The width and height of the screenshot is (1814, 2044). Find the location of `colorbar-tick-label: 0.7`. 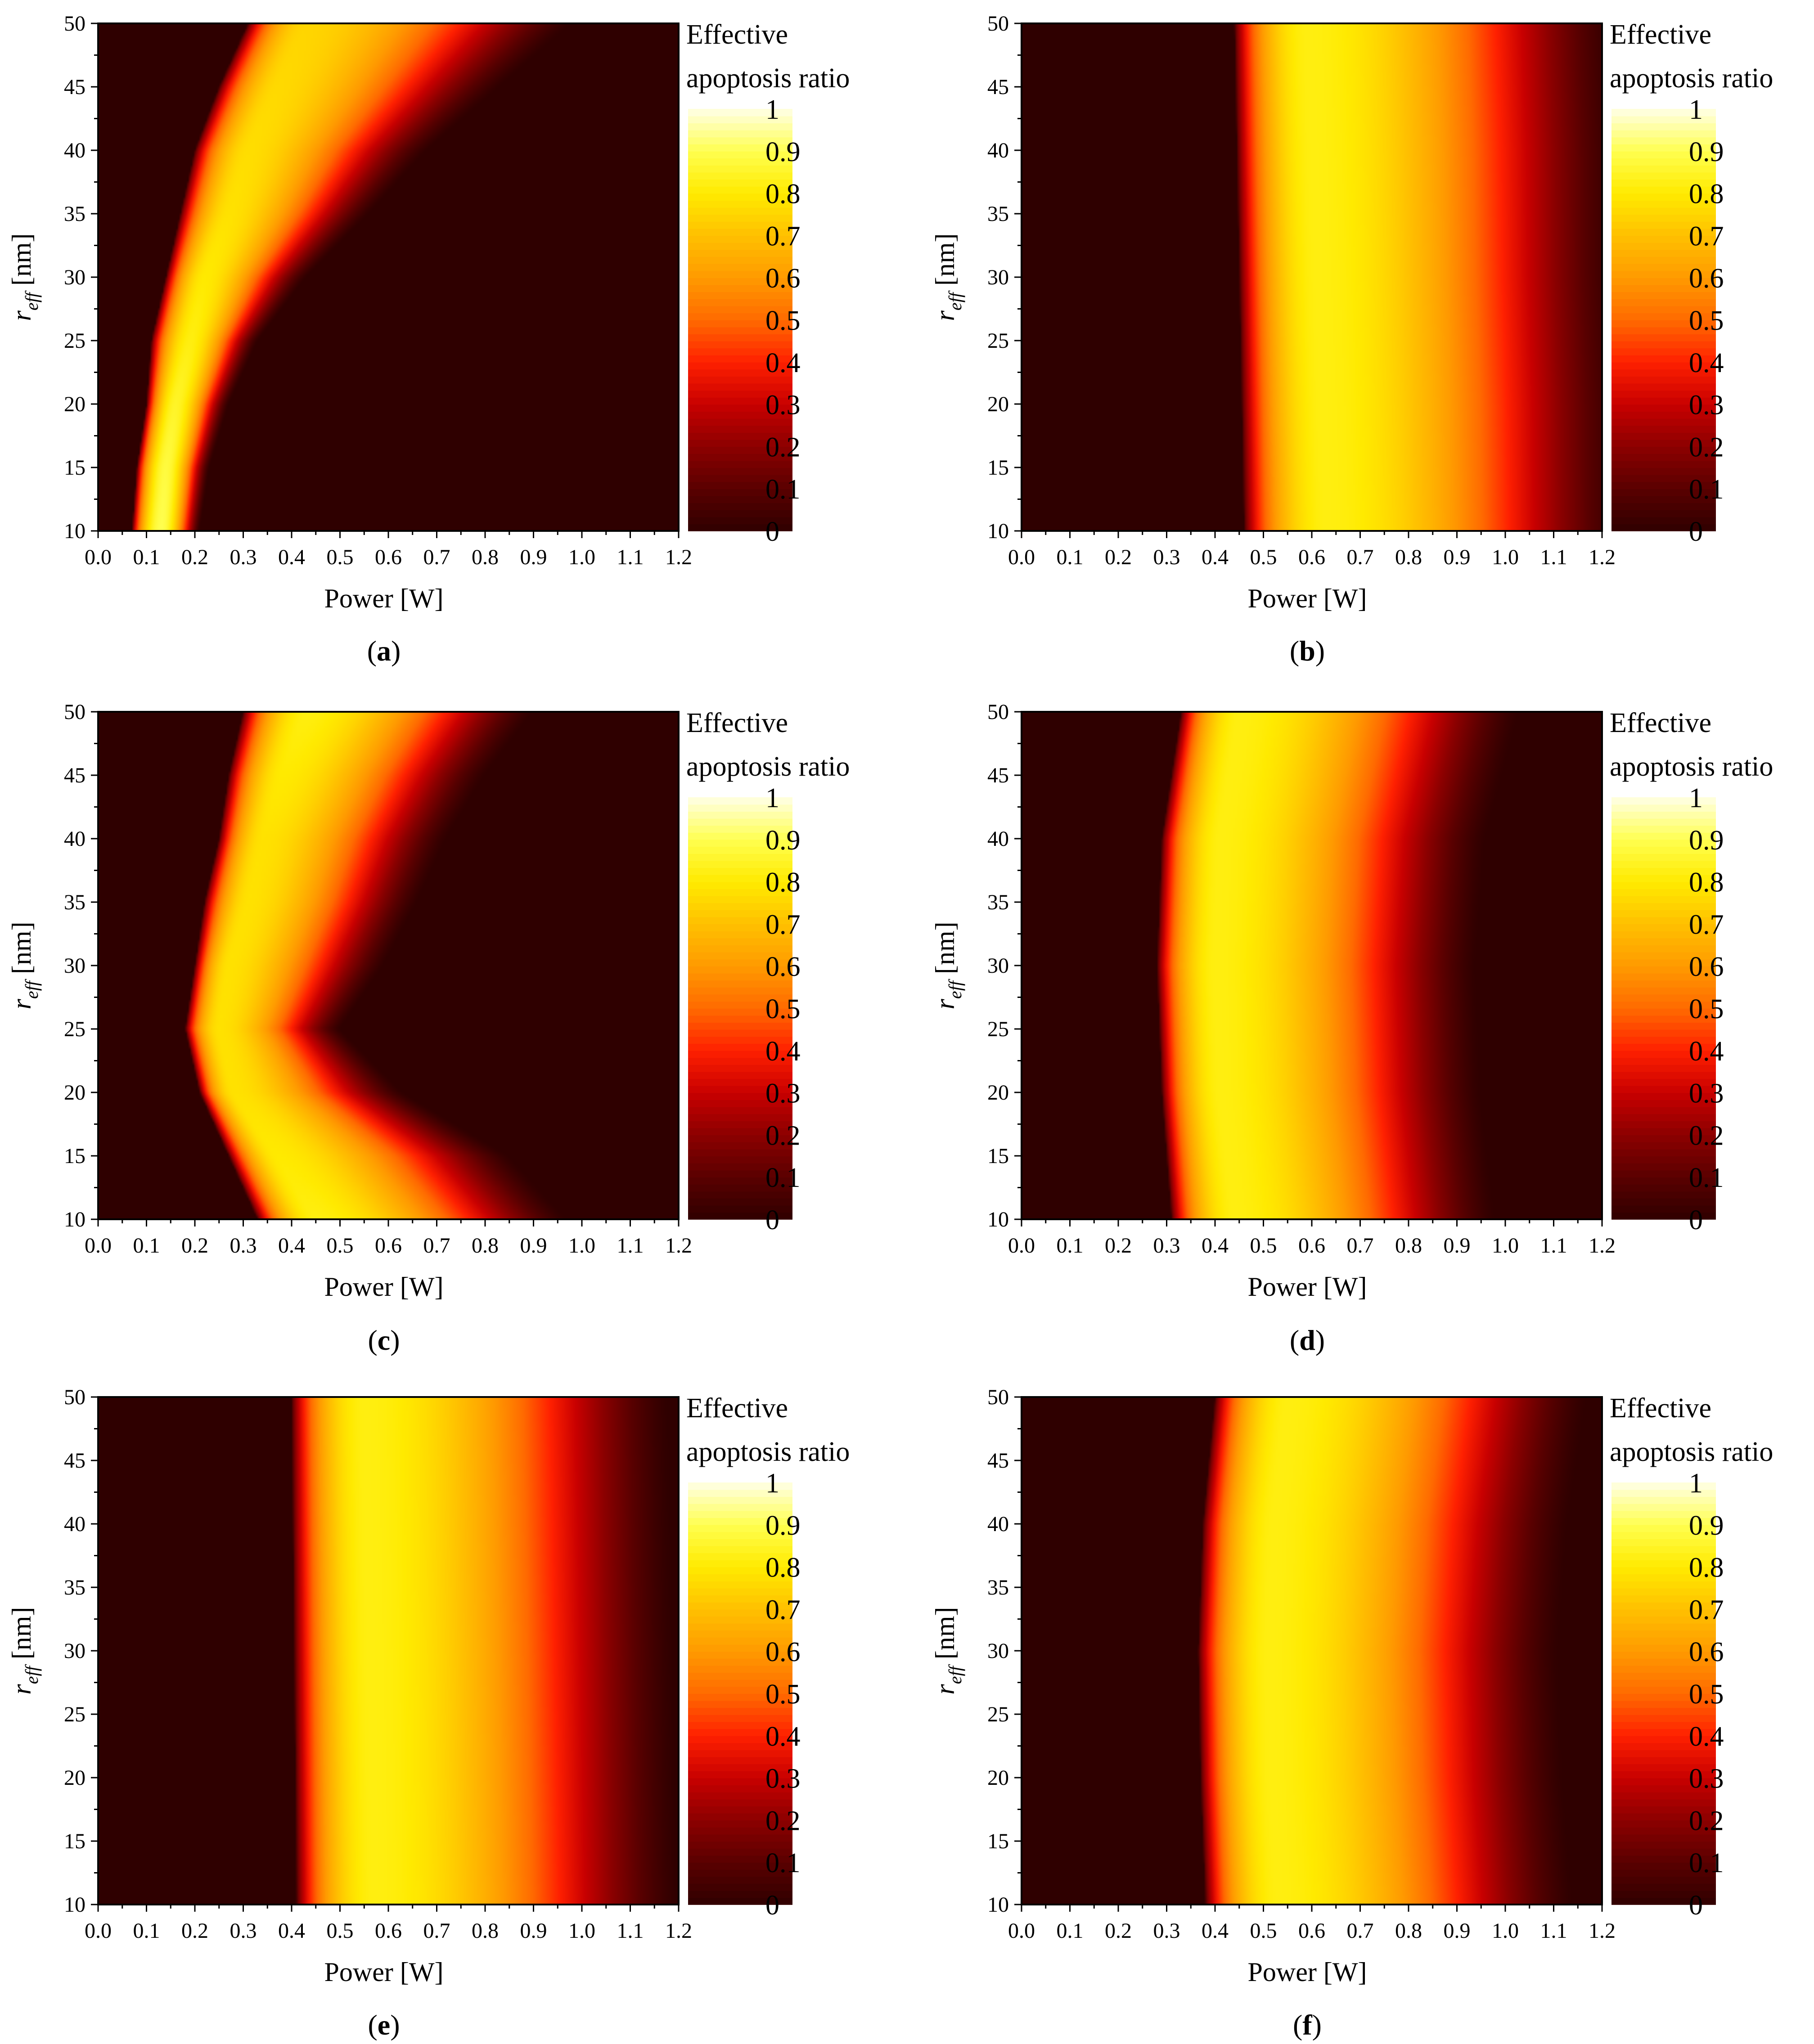

colorbar-tick-label: 0.7 is located at coordinates (1706, 924).